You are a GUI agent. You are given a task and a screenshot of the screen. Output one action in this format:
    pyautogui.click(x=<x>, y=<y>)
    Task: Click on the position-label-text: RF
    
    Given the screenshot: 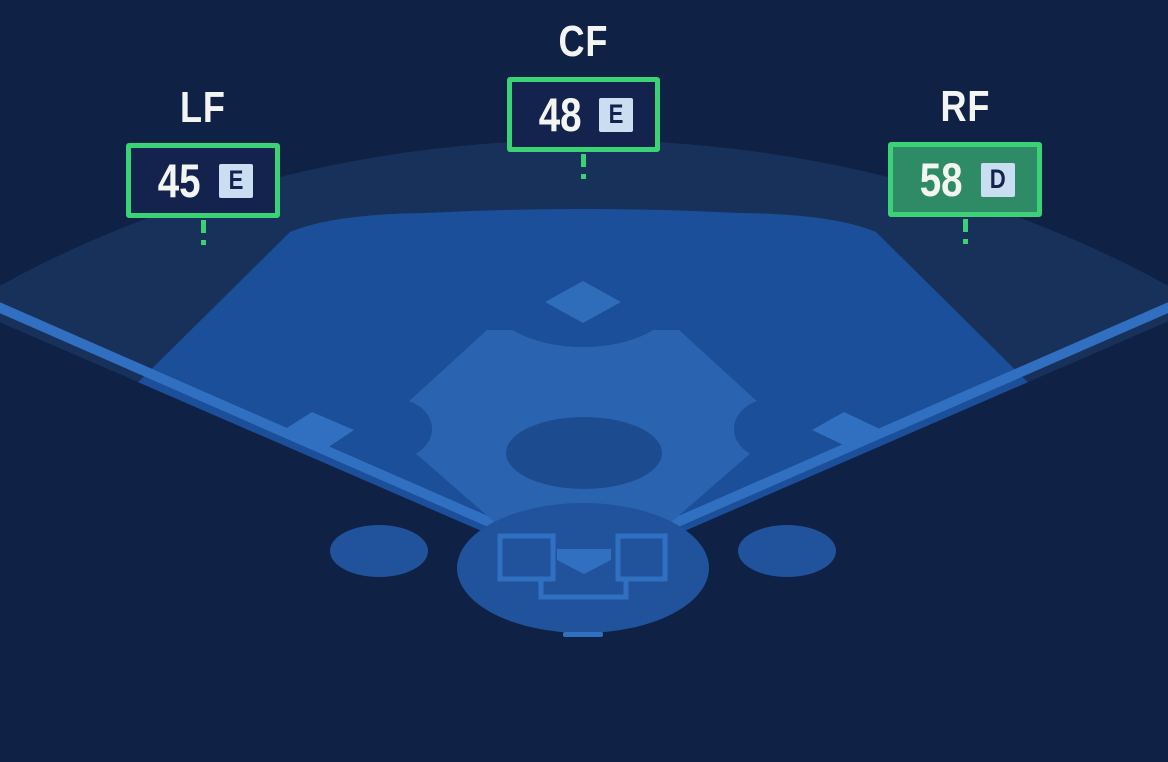 What is the action you would take?
    pyautogui.click(x=965, y=106)
    